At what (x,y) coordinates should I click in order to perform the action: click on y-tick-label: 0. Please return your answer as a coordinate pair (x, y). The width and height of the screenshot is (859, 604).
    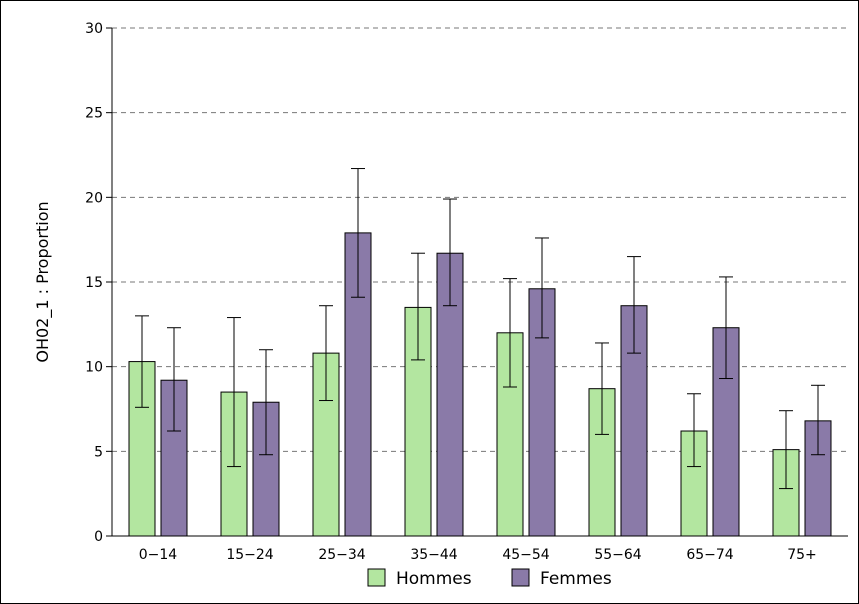
    Looking at the image, I should click on (98, 537).